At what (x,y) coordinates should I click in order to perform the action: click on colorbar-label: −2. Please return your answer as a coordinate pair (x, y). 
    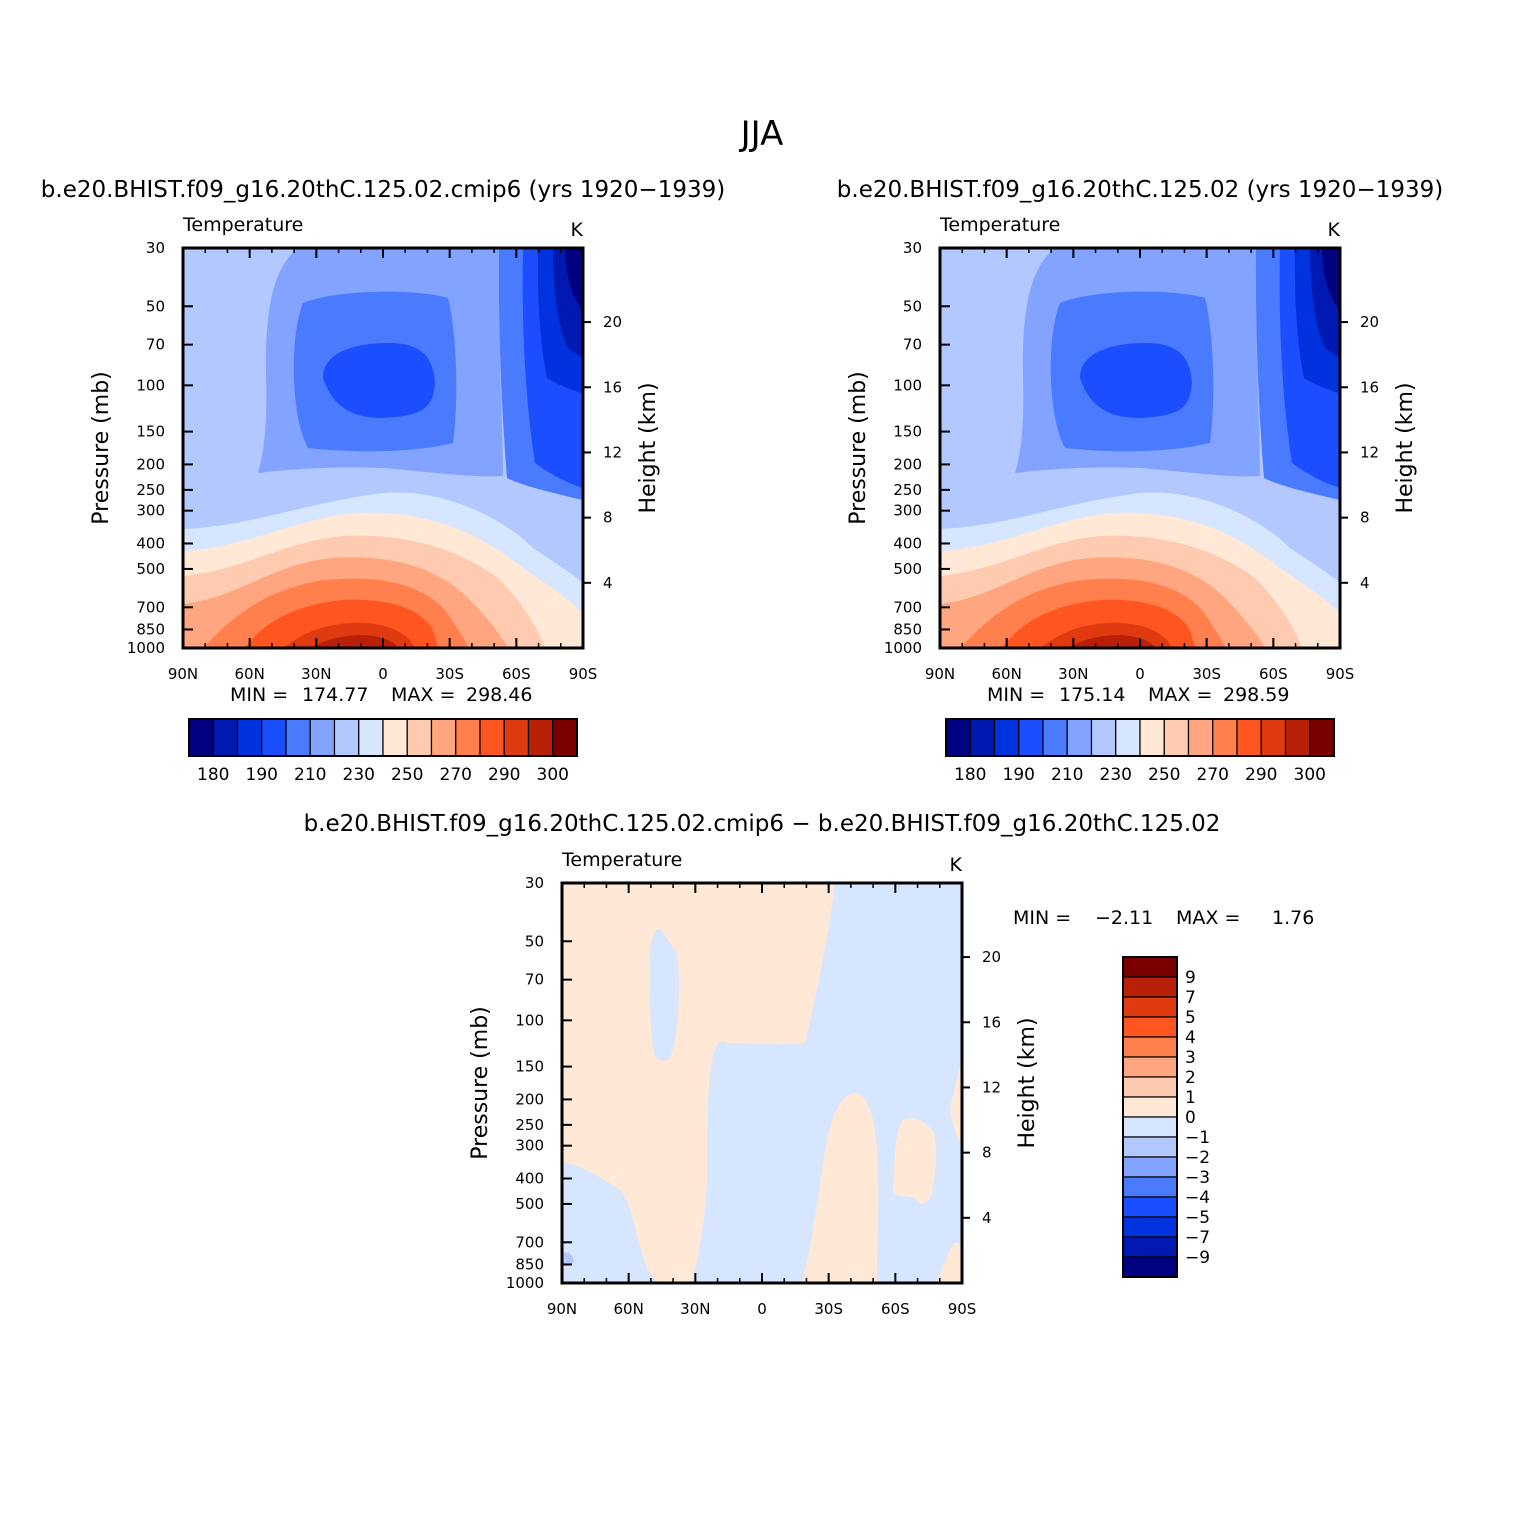
    Looking at the image, I should click on (1197, 1158).